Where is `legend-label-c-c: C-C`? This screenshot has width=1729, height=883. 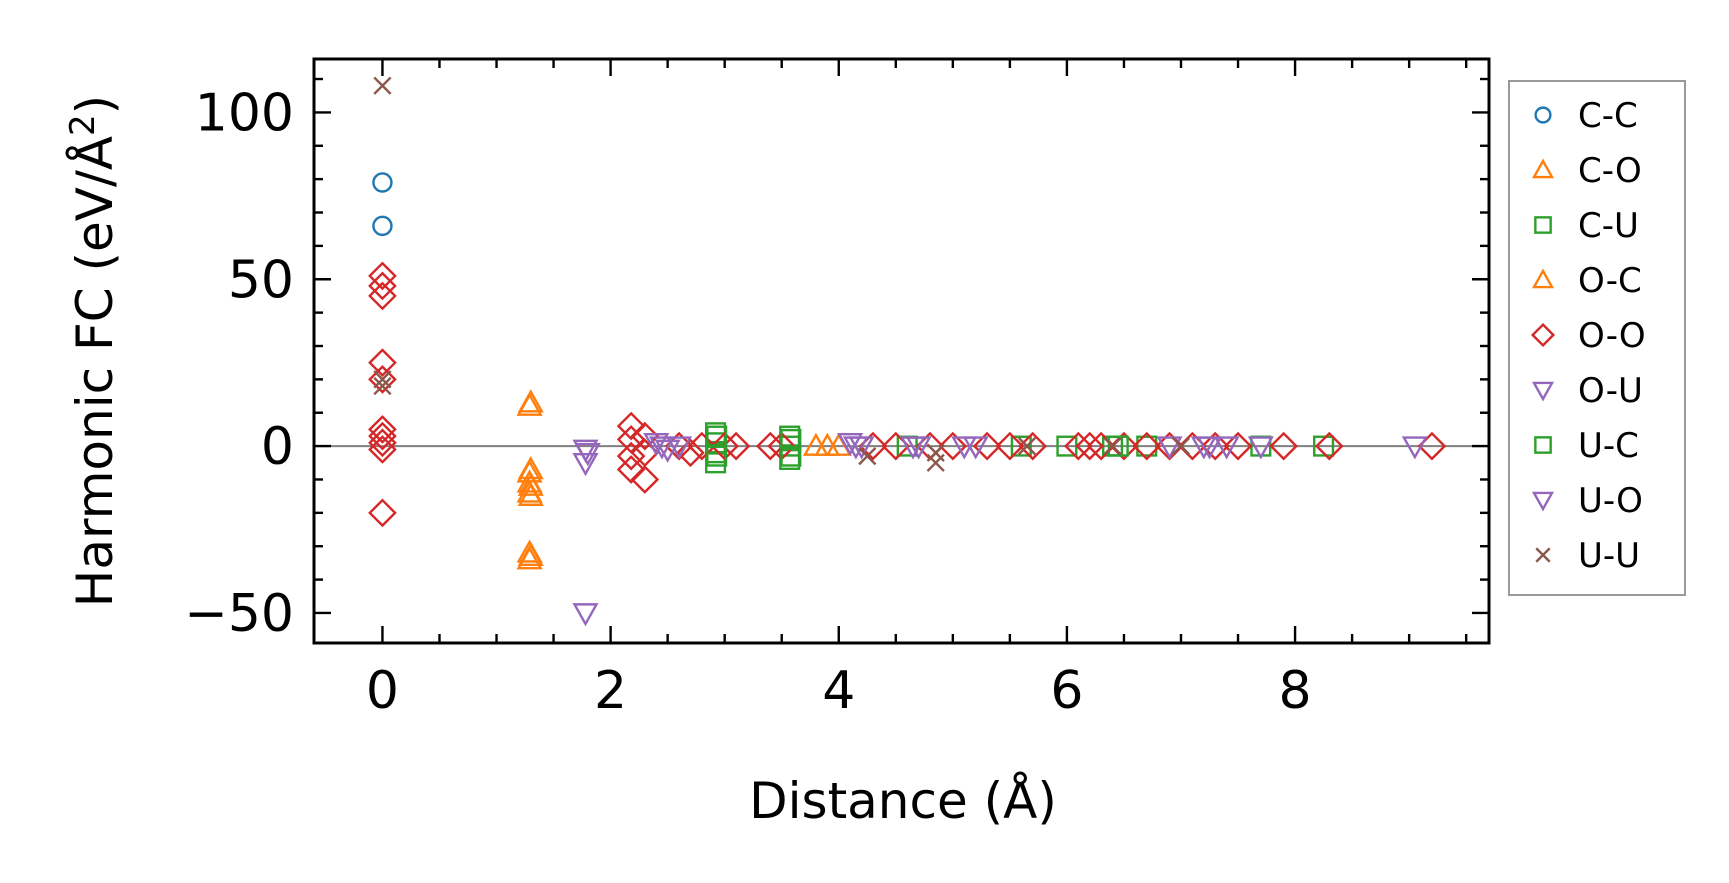 legend-label-c-c: C-C is located at coordinates (1608, 116).